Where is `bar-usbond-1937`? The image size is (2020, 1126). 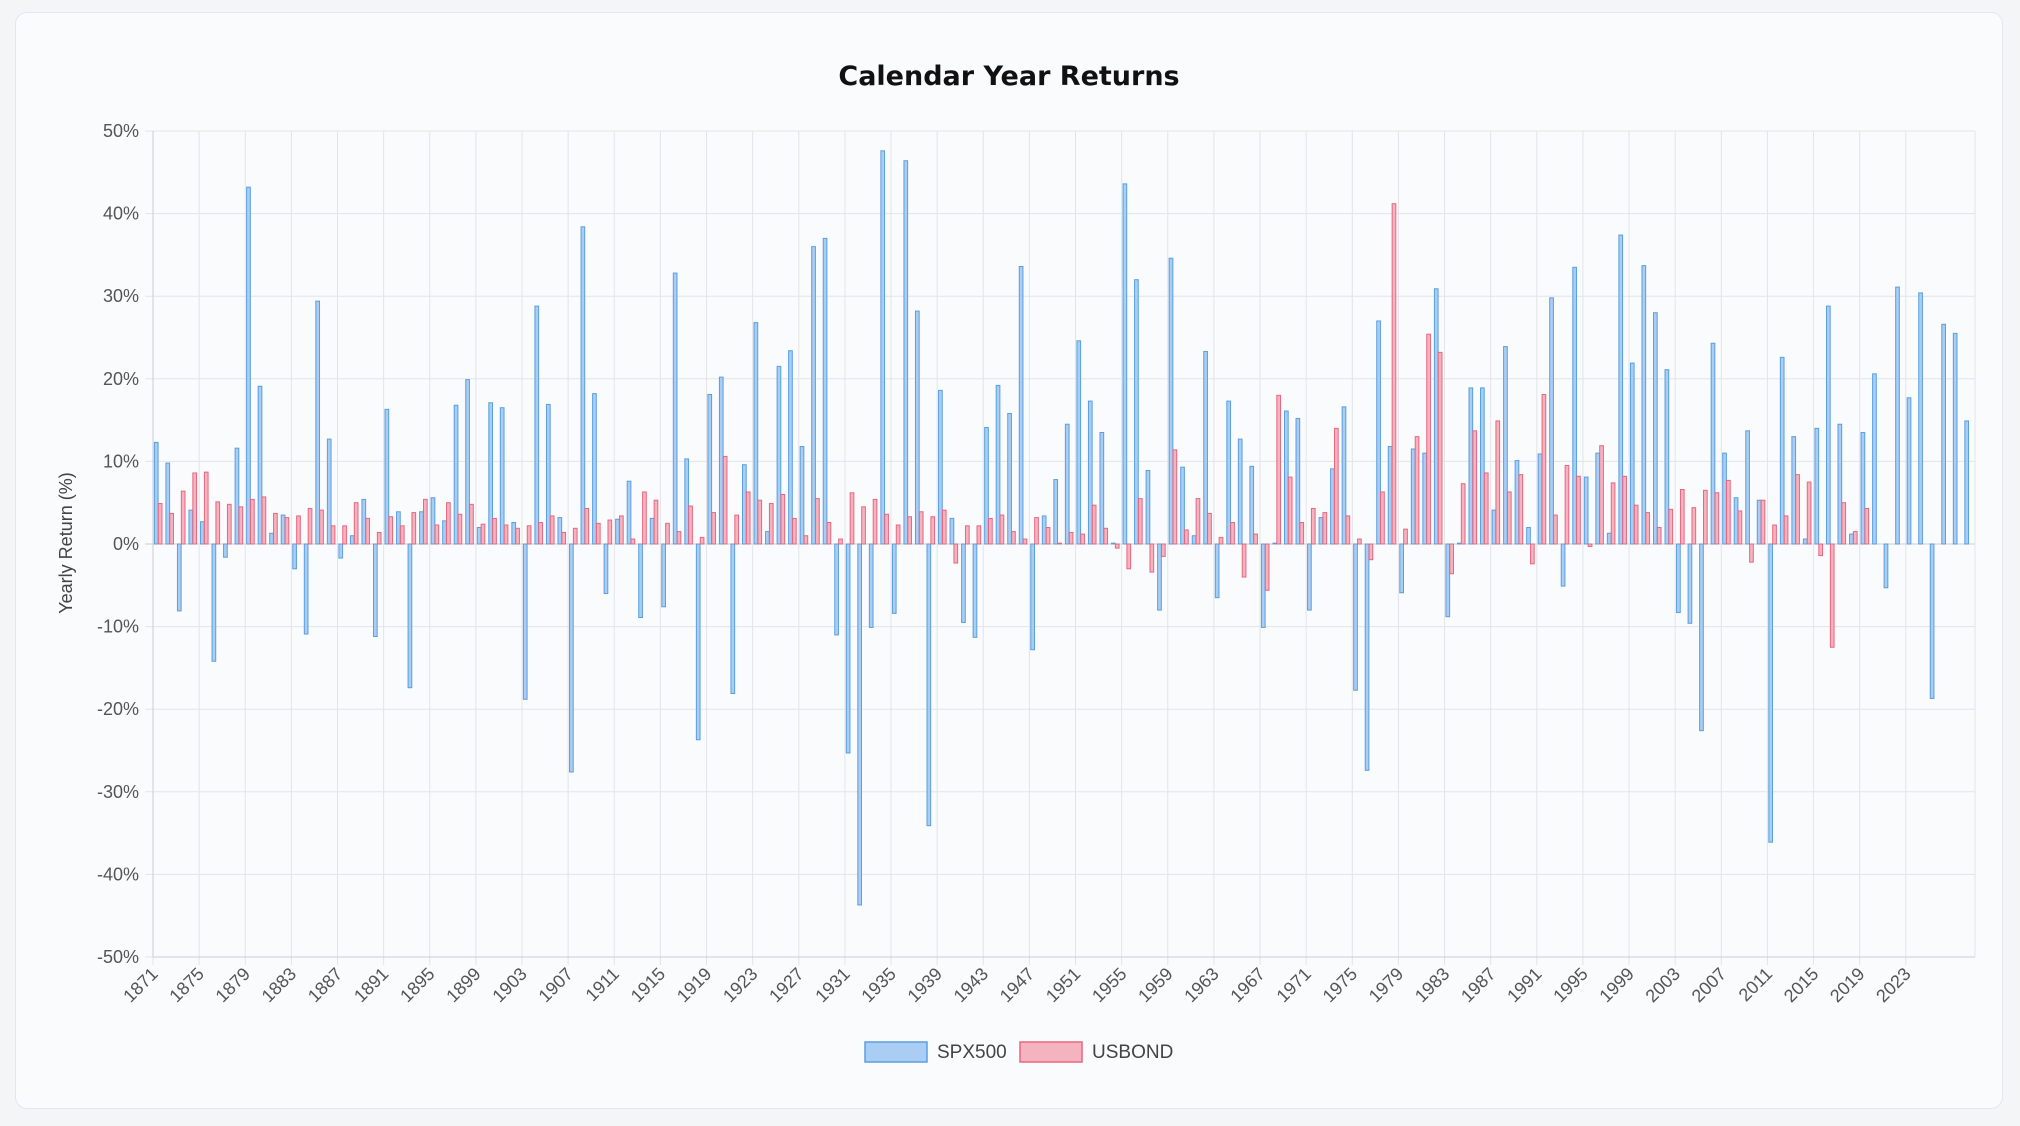
bar-usbond-1937 is located at coordinates (921, 528).